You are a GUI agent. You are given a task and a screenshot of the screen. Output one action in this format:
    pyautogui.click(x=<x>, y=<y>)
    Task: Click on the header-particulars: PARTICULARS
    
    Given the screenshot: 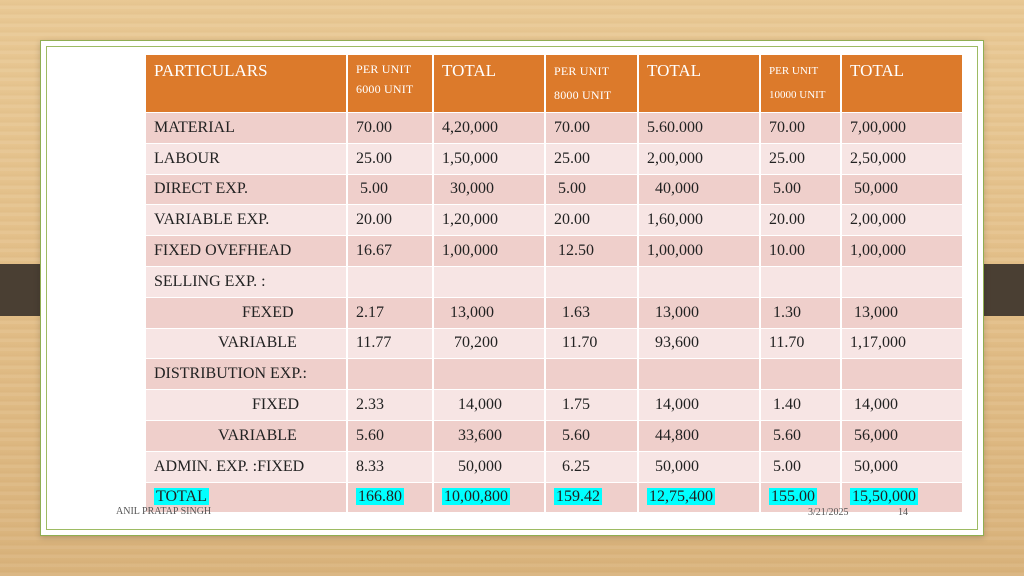 What is the action you would take?
    pyautogui.click(x=247, y=84)
    